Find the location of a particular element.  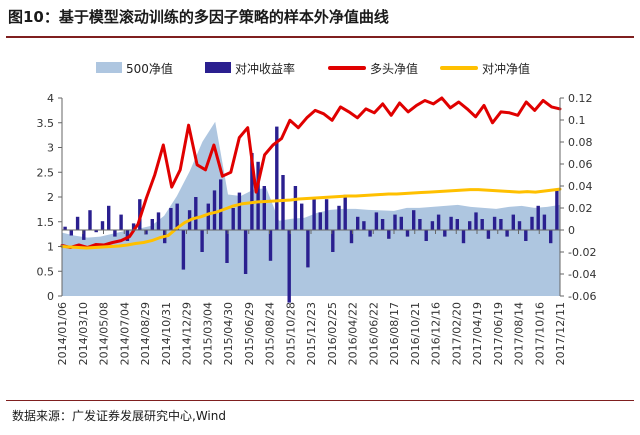

x-tick-label: 2016/10/21 is located at coordinates (415, 333).